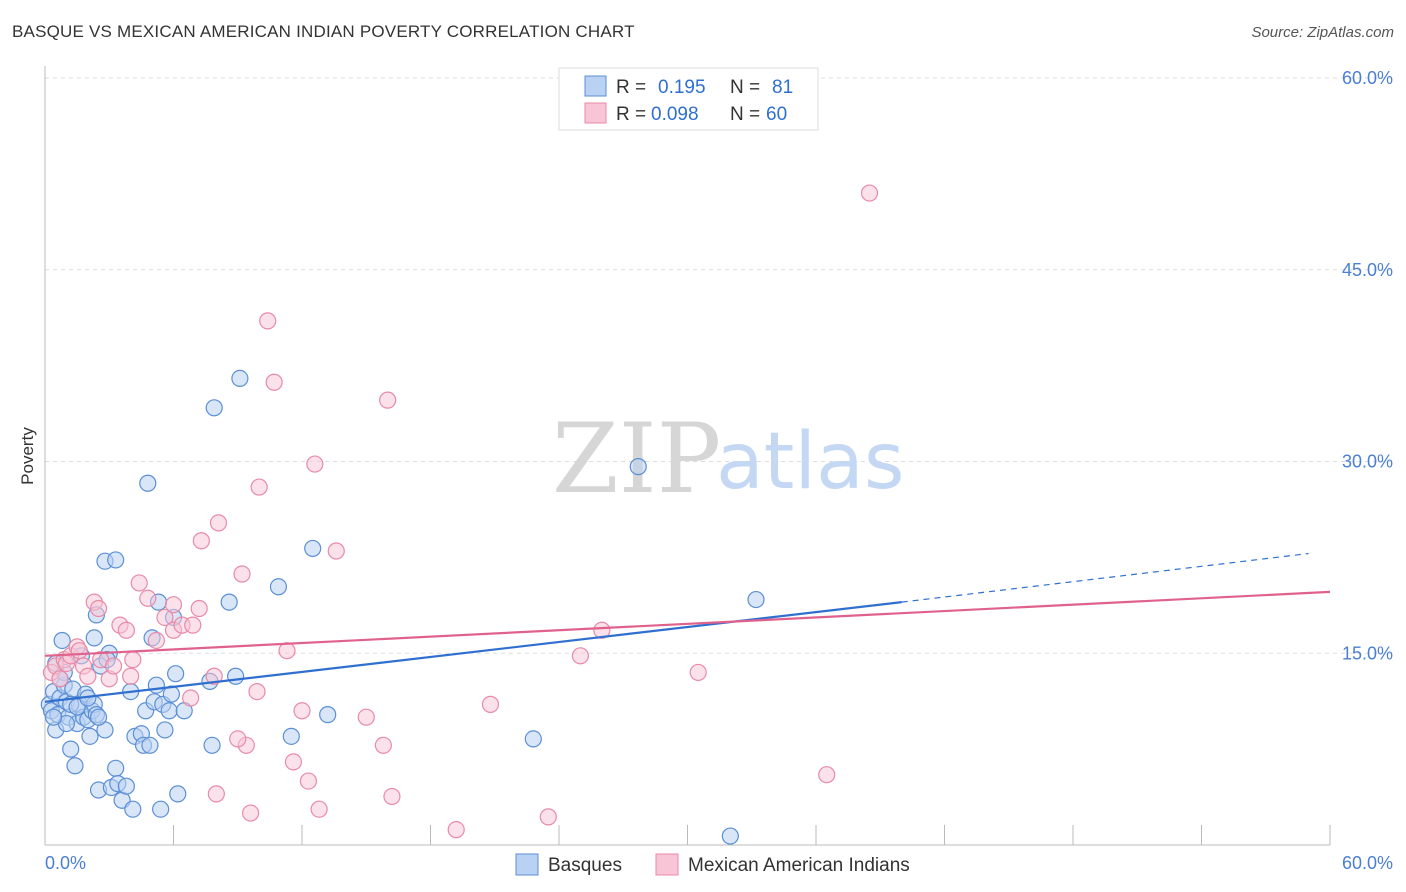  Describe the element at coordinates (745, 114) in the screenshot. I see `legend-n-label-2: N =` at that location.